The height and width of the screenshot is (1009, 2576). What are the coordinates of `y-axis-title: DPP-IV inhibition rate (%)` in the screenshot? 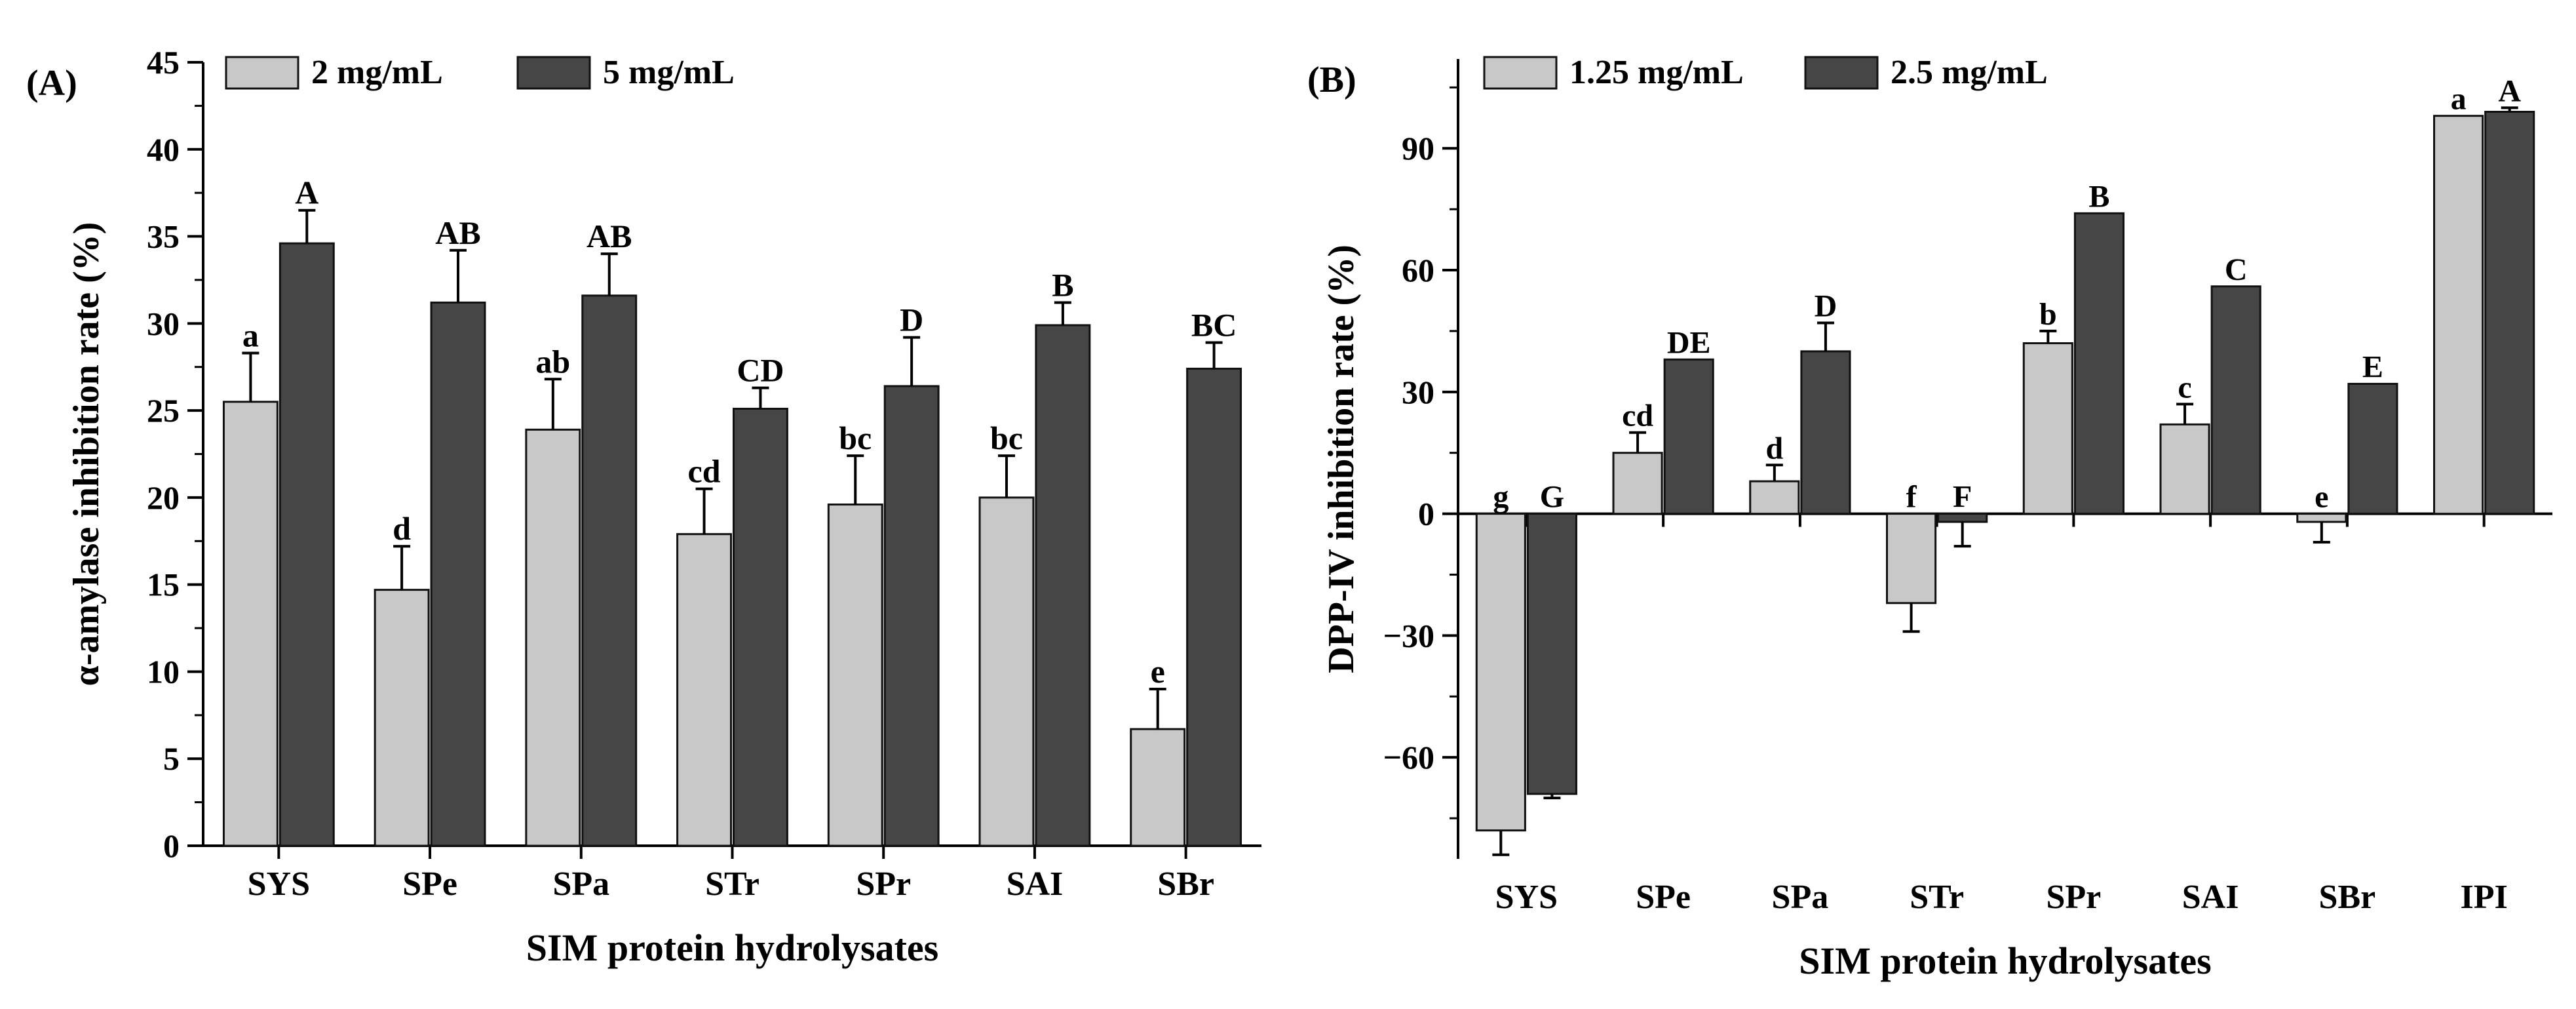 It's located at (1341, 459).